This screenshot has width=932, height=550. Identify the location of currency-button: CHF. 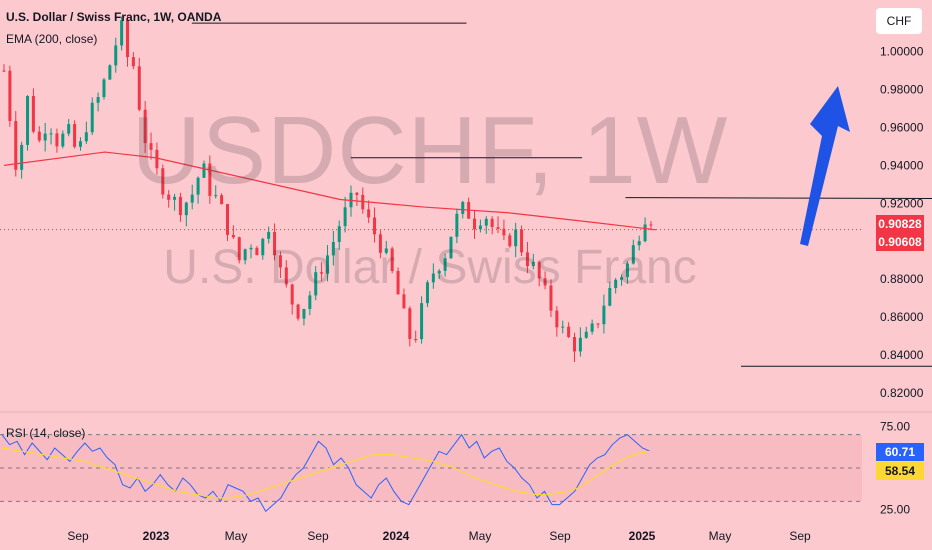
(899, 21).